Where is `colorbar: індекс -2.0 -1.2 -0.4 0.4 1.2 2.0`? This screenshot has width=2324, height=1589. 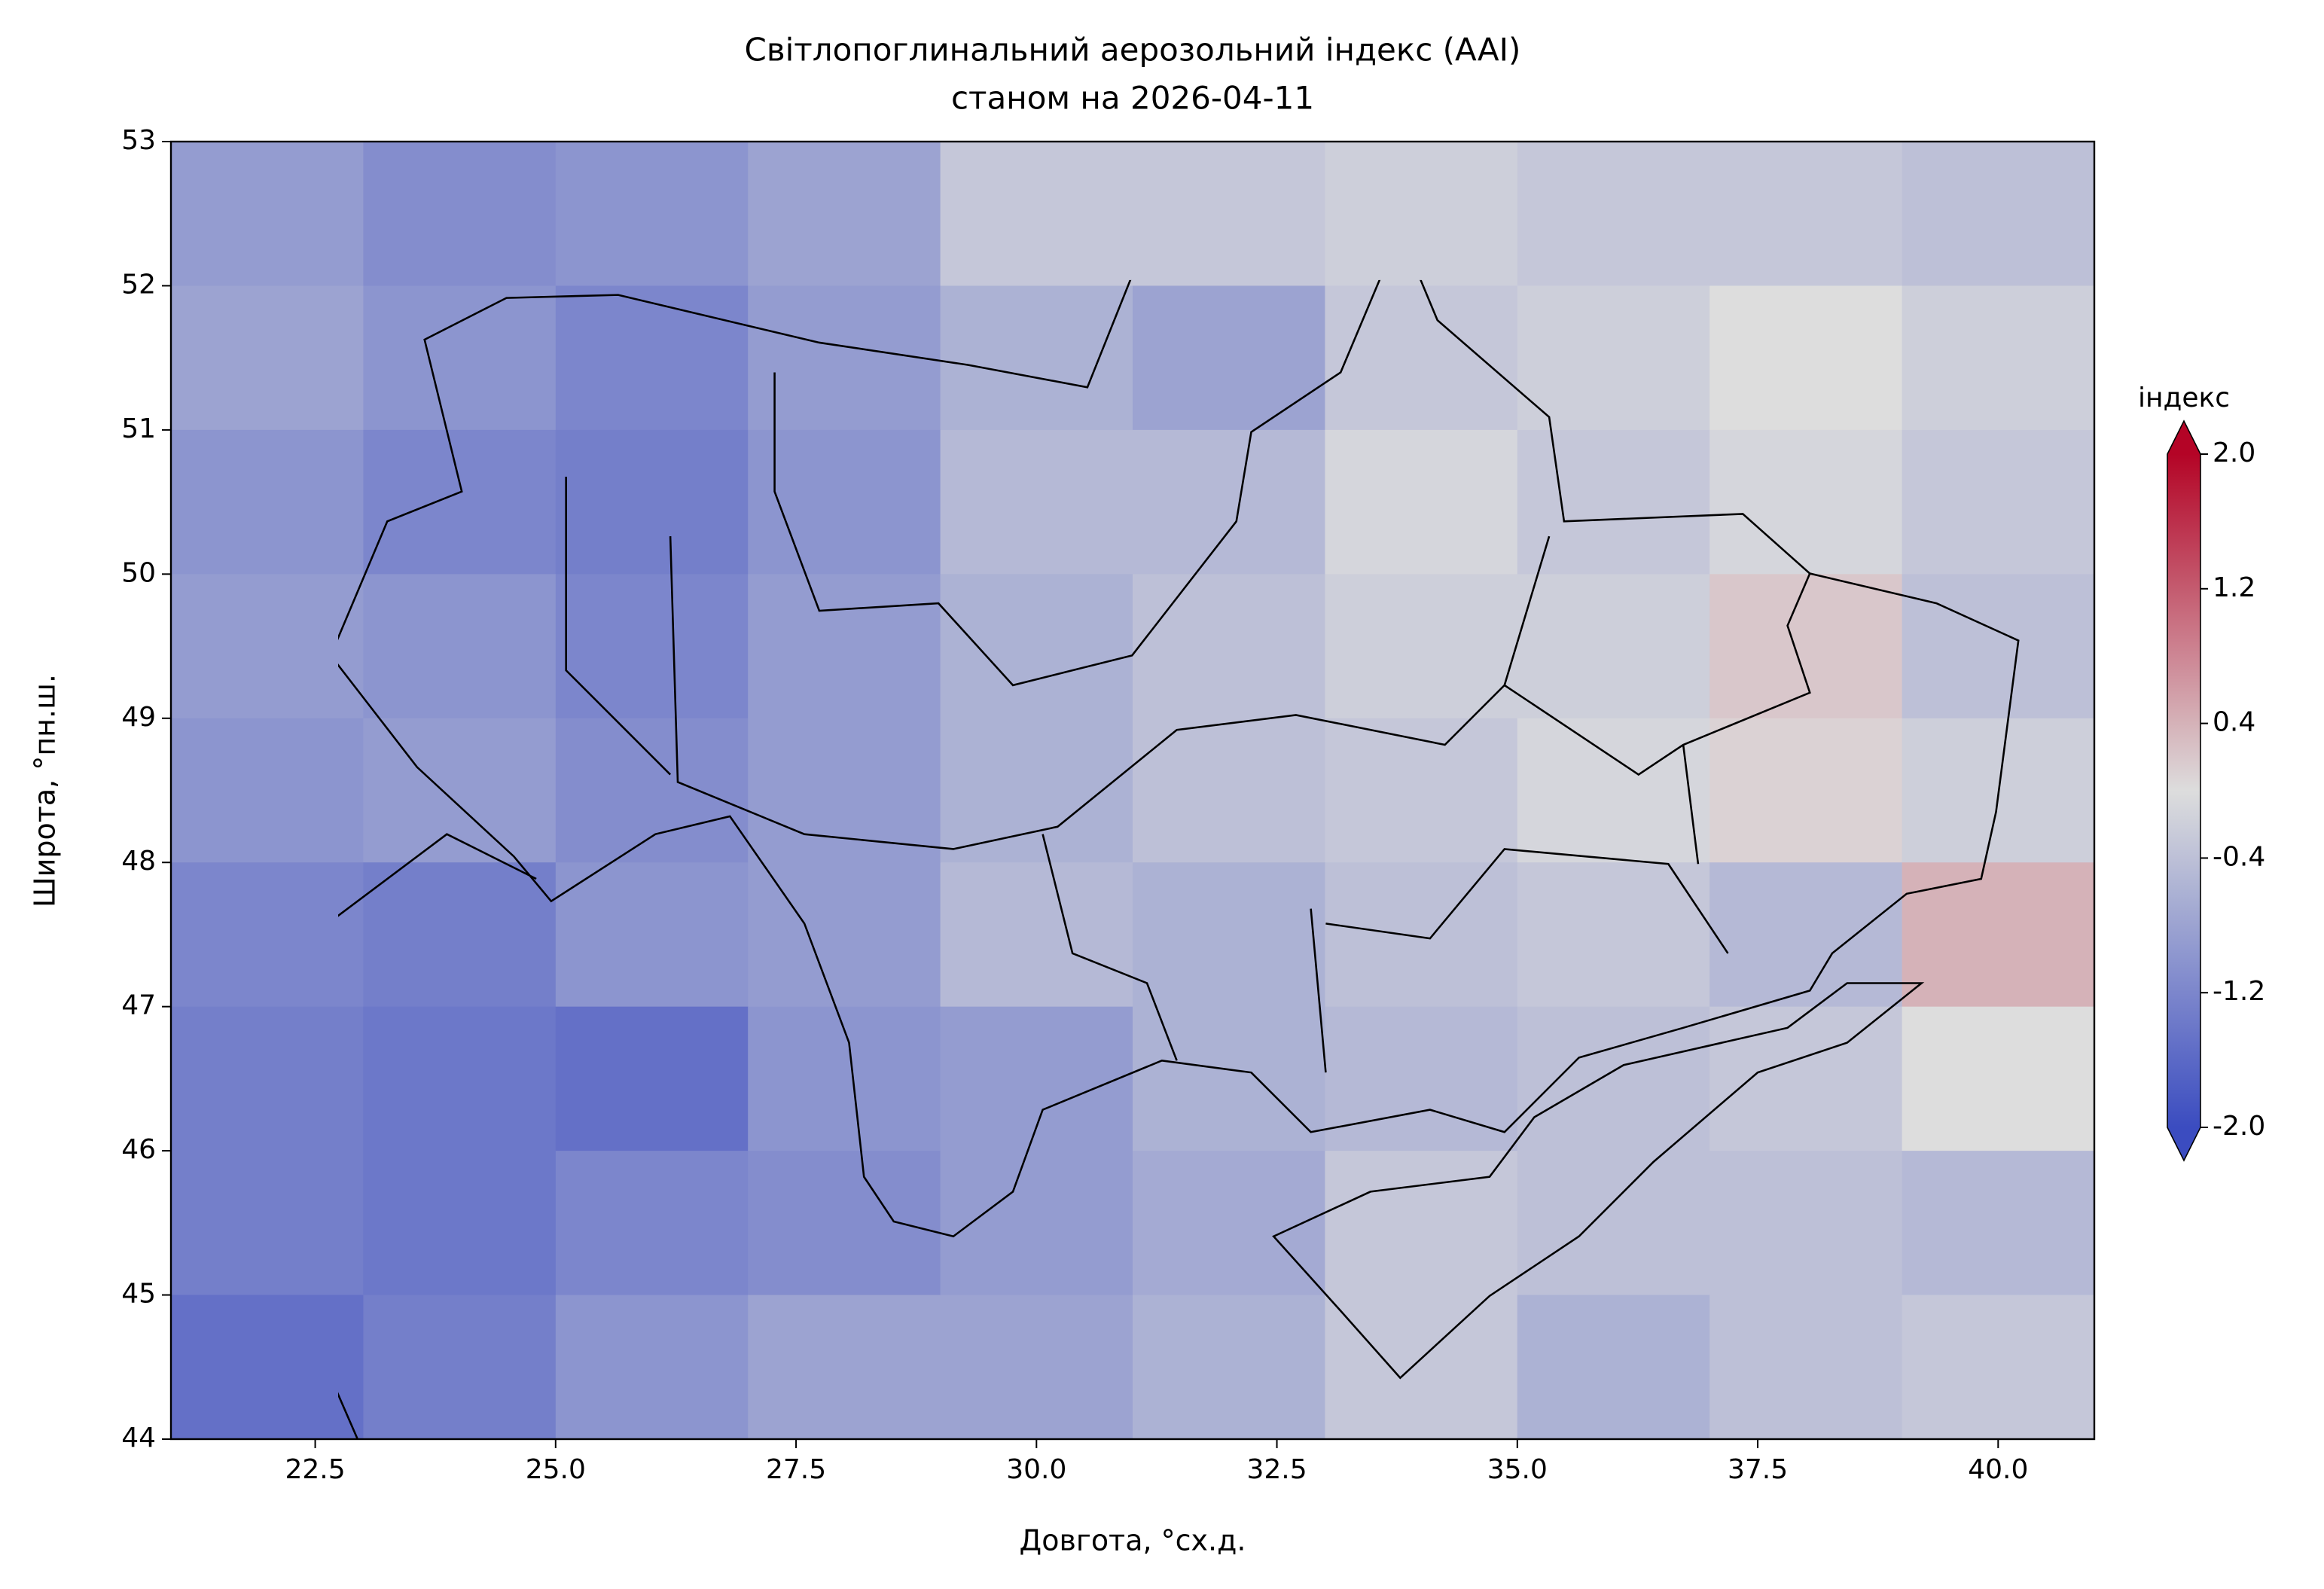
colorbar: індекс -2.0 -1.2 -0.4 0.4 1.2 2.0 is located at coordinates (2201, 772).